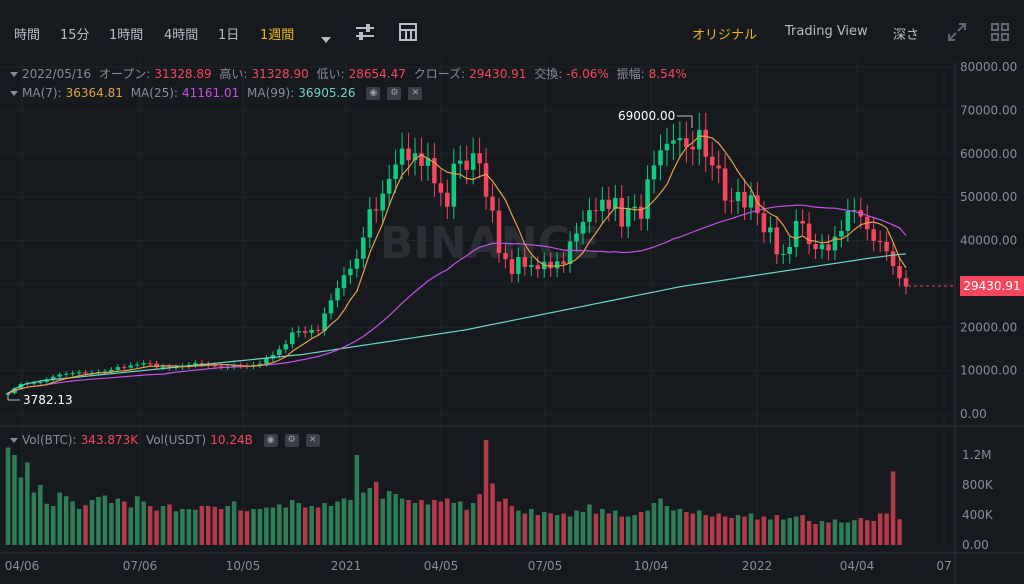 This screenshot has height=584, width=1024. I want to click on layout-icon, so click(408, 34).